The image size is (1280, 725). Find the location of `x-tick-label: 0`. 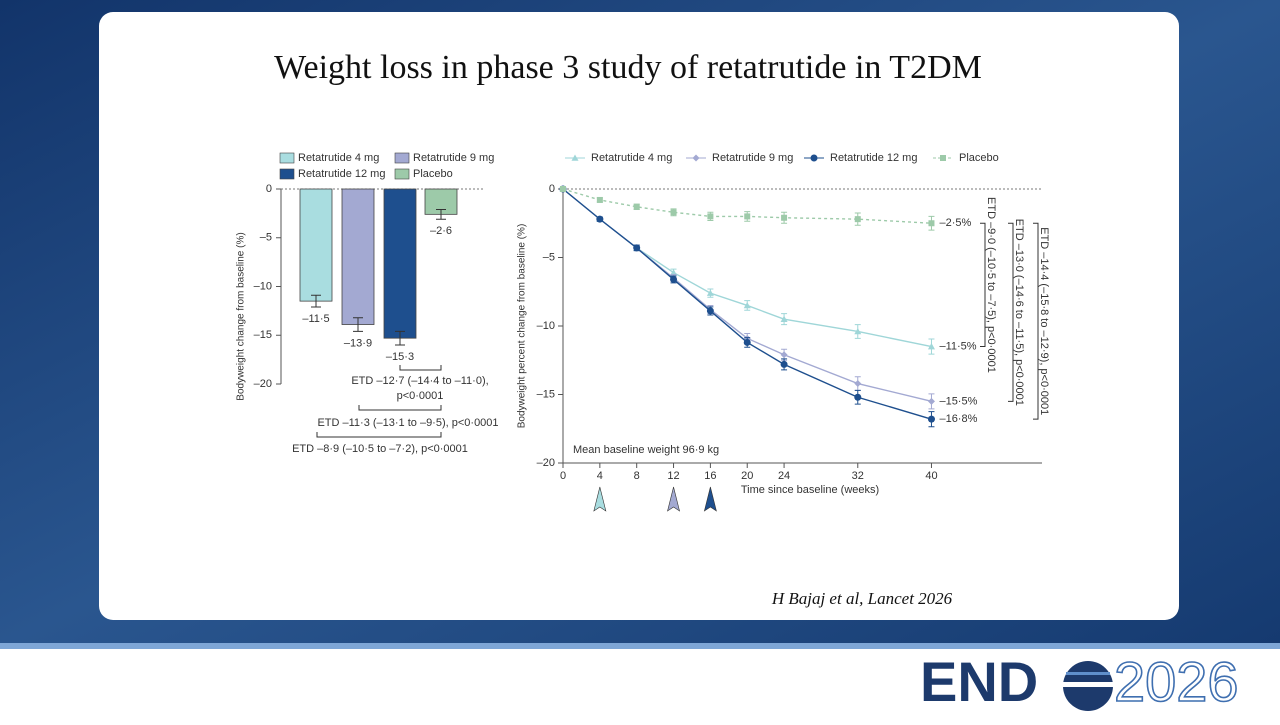

x-tick-label: 0 is located at coordinates (563, 476).